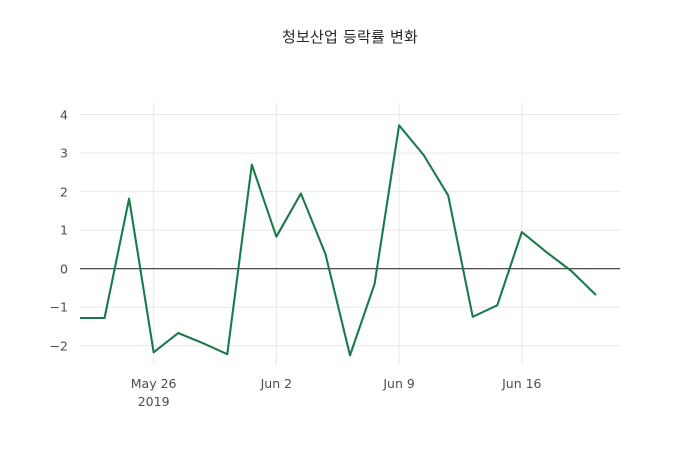 The width and height of the screenshot is (700, 450). I want to click on x-axis-tick-label: Jun 16, so click(522, 384).